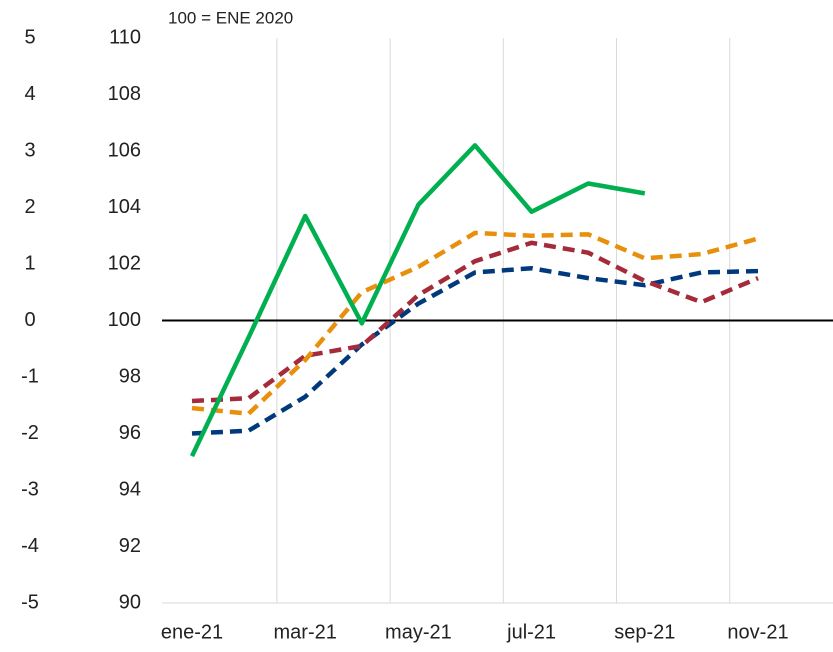 Image resolution: width=833 pixels, height=652 pixels. I want to click on y-tick-label: 104, so click(124, 207).